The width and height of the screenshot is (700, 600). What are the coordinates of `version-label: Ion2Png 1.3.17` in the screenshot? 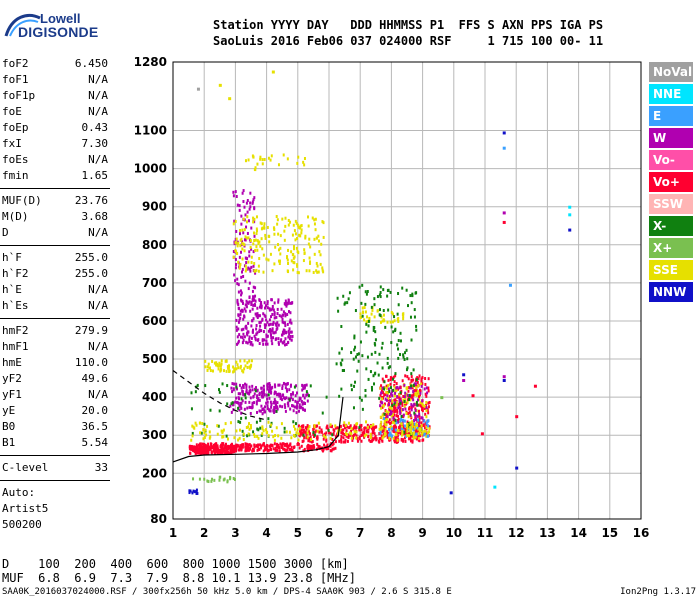 It's located at (658, 592).